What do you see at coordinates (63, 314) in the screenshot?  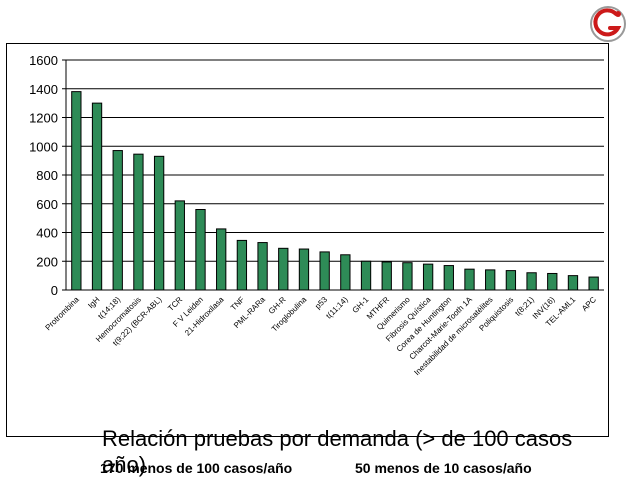 I see `x-tick-label: Protrombina` at bounding box center [63, 314].